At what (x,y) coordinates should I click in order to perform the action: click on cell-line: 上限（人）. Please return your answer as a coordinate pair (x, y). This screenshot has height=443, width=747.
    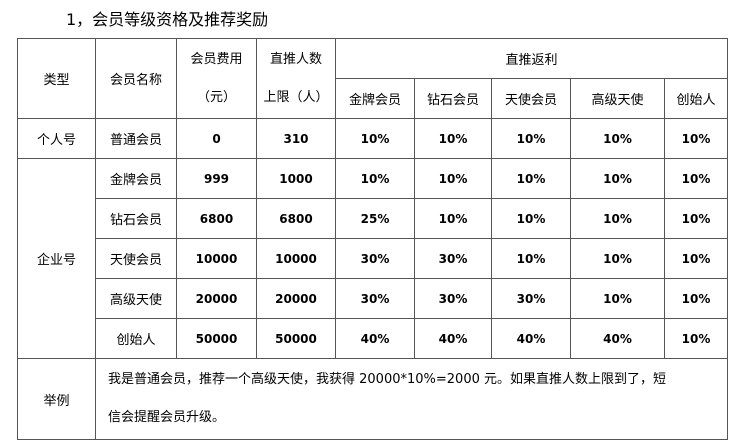
    Looking at the image, I should click on (296, 97).